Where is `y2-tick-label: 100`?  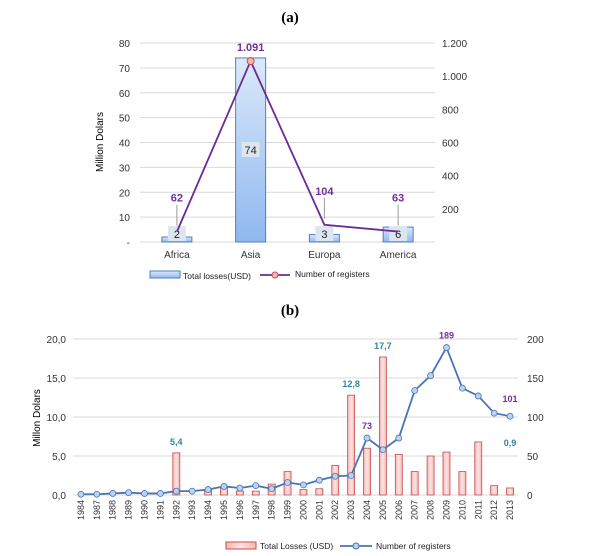 y2-tick-label: 100 is located at coordinates (535, 418).